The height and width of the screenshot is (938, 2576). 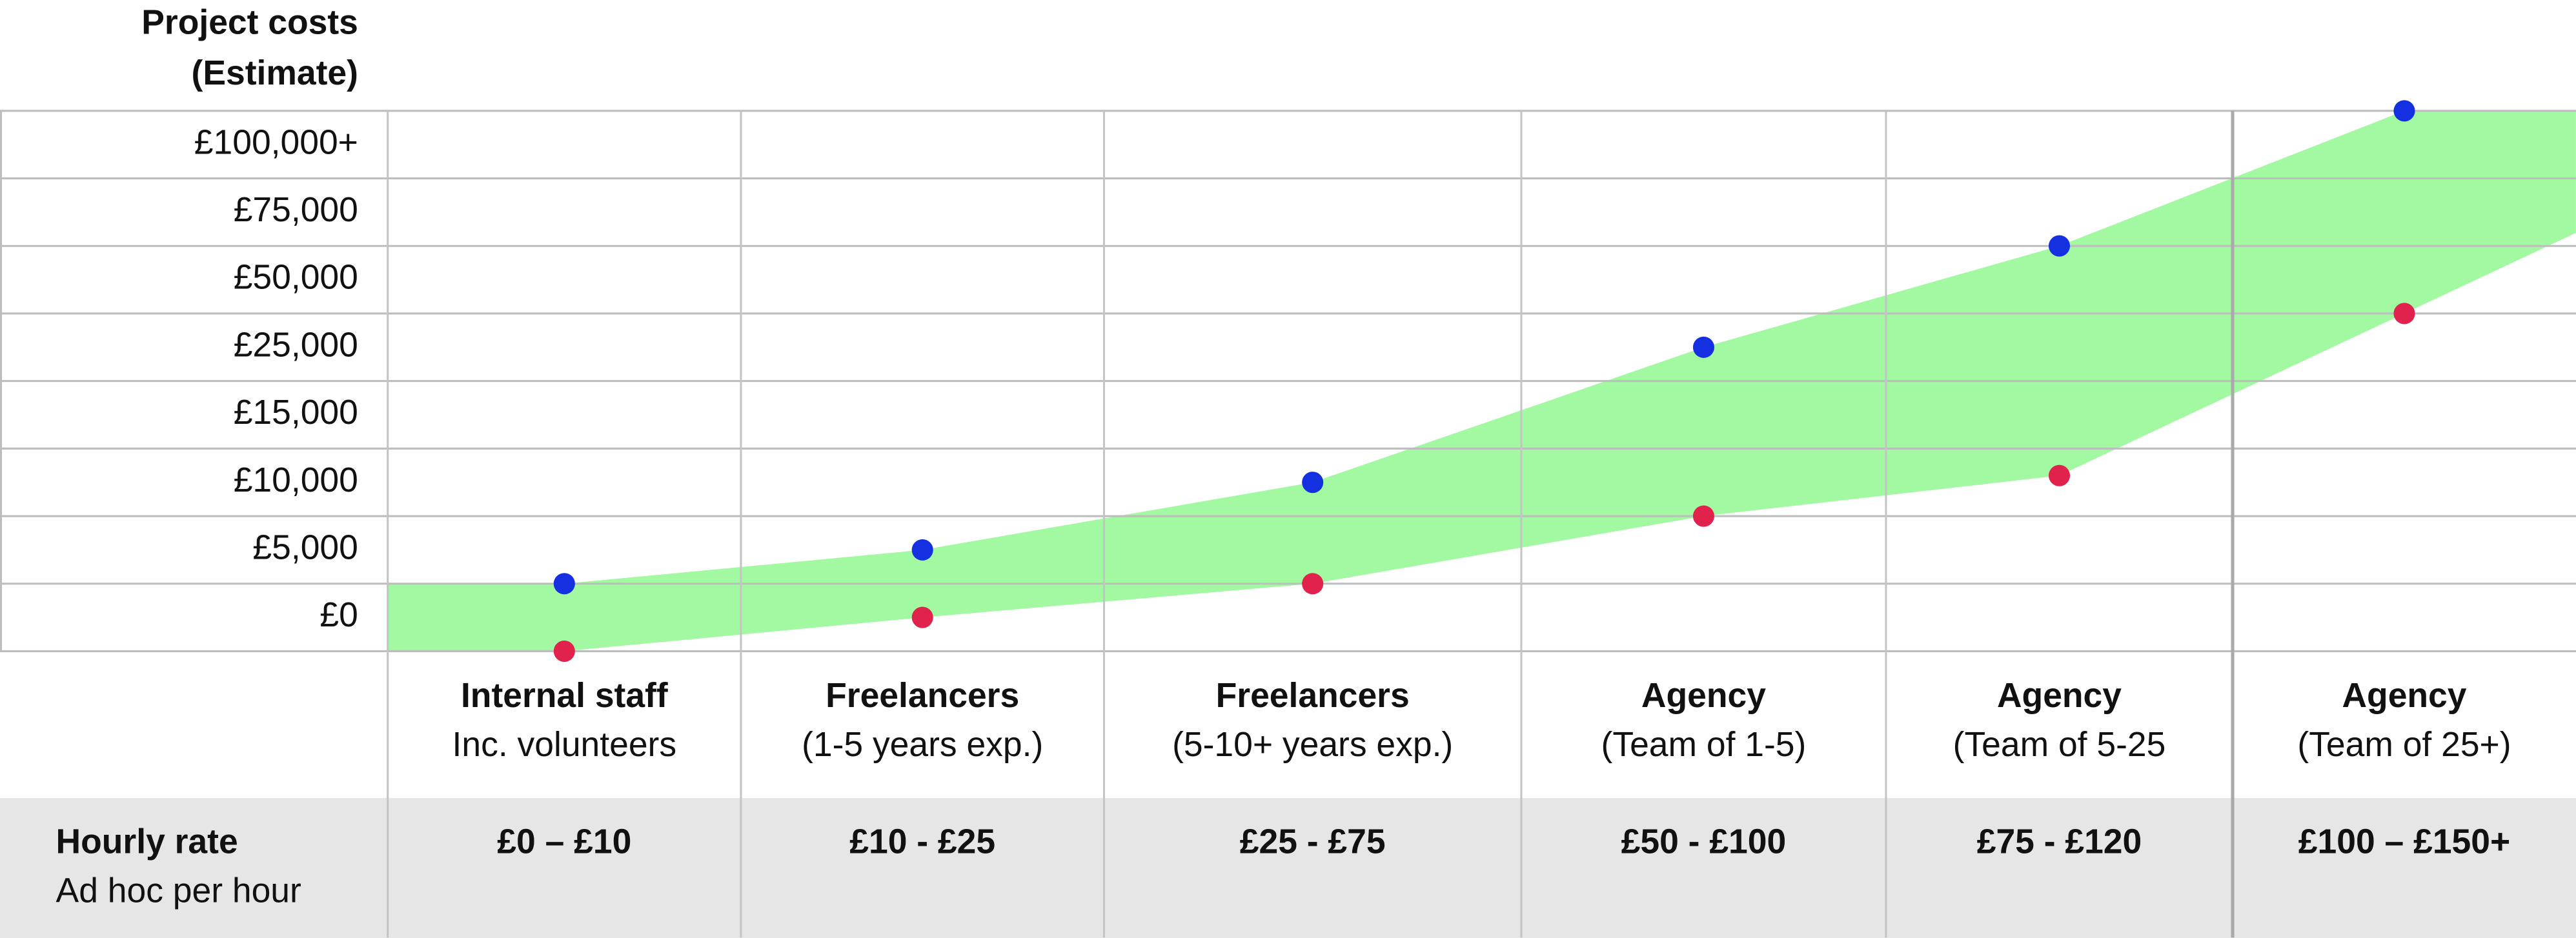 I want to click on y-tick-label: £15,000, so click(x=296, y=413).